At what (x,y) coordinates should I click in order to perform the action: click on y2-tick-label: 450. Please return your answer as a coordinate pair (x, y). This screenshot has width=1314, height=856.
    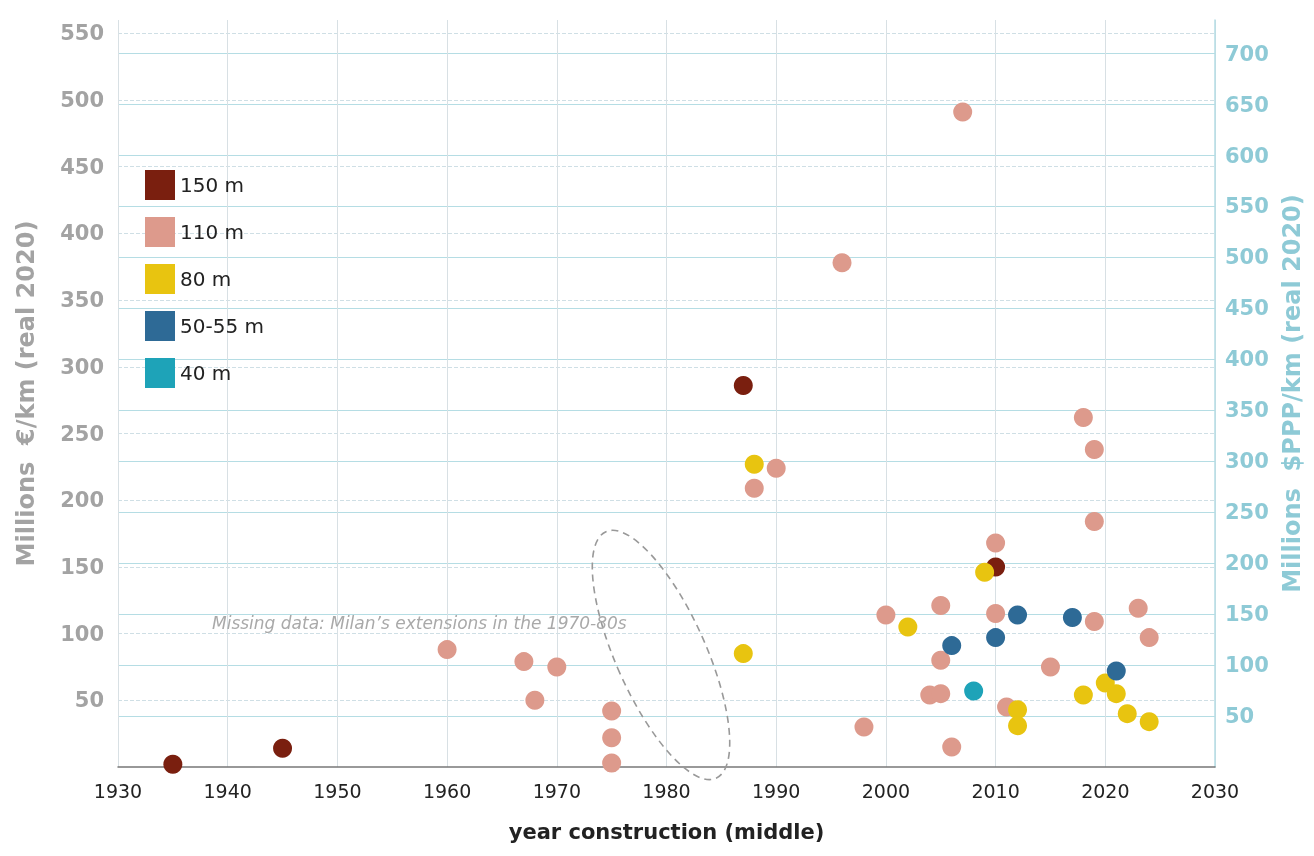
    Looking at the image, I should click on (1247, 308).